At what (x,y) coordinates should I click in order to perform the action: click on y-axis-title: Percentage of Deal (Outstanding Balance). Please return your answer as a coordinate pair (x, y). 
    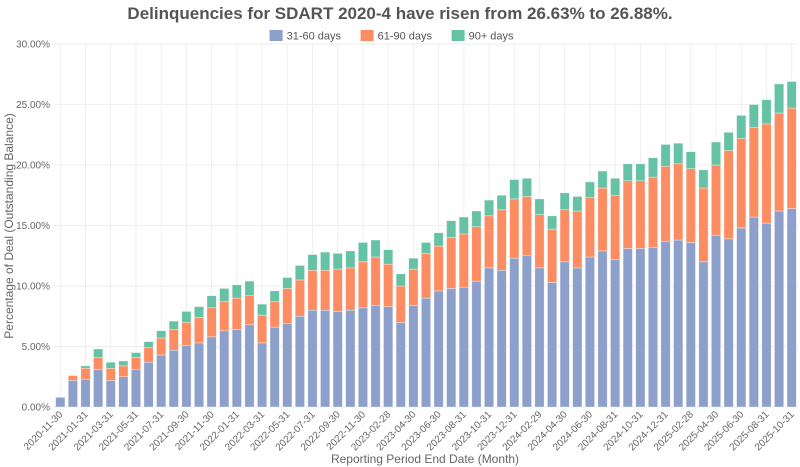
    Looking at the image, I should click on (9, 225).